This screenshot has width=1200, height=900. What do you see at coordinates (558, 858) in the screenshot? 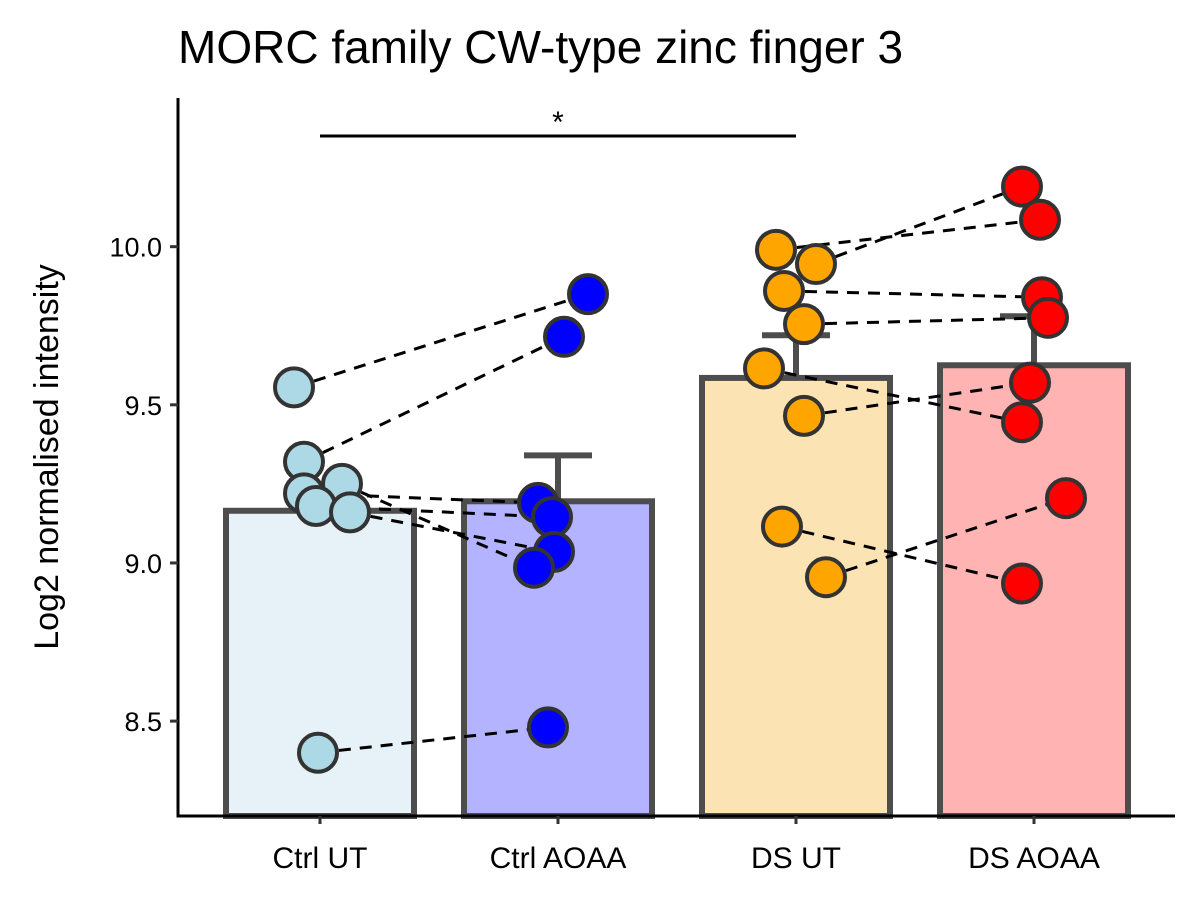
I see `x-tick-label-ctrl-aoaa: Ctrl AOAA` at bounding box center [558, 858].